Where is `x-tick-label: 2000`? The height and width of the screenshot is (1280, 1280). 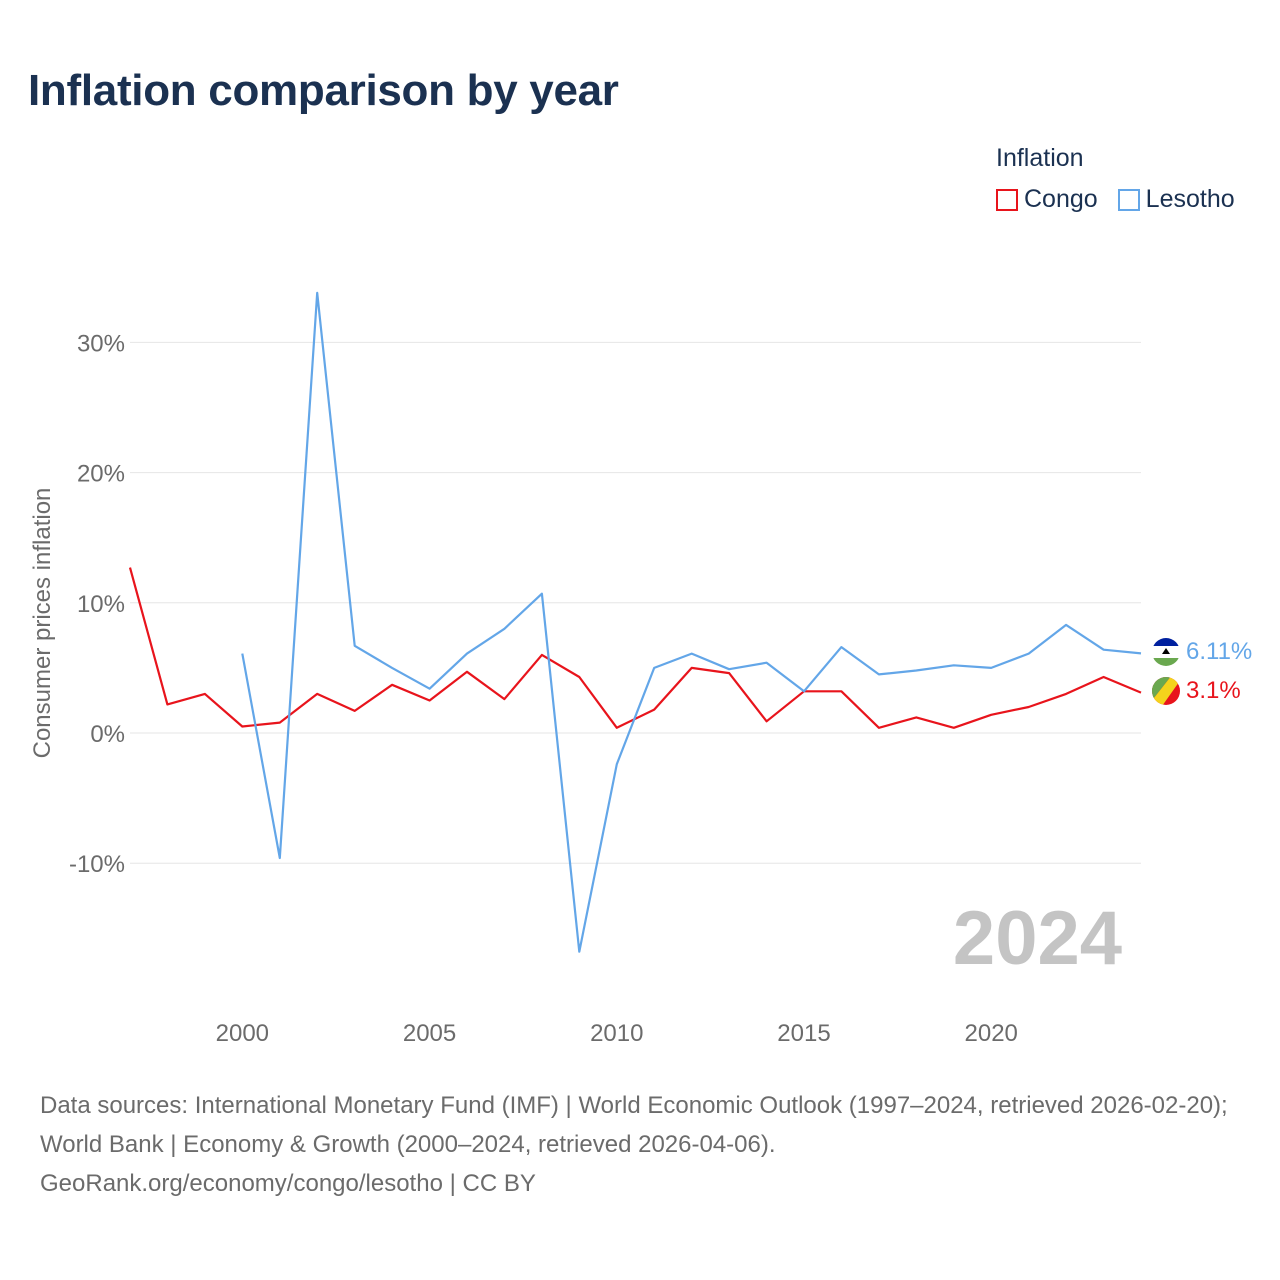
x-tick-label: 2000 is located at coordinates (242, 1033).